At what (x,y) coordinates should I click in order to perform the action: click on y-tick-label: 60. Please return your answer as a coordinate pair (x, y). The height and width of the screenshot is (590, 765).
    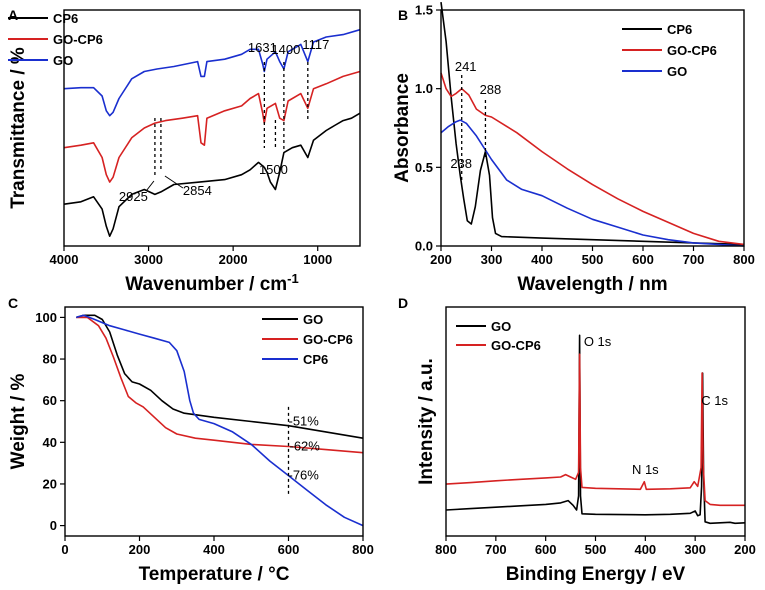
    Looking at the image, I should click on (50, 400).